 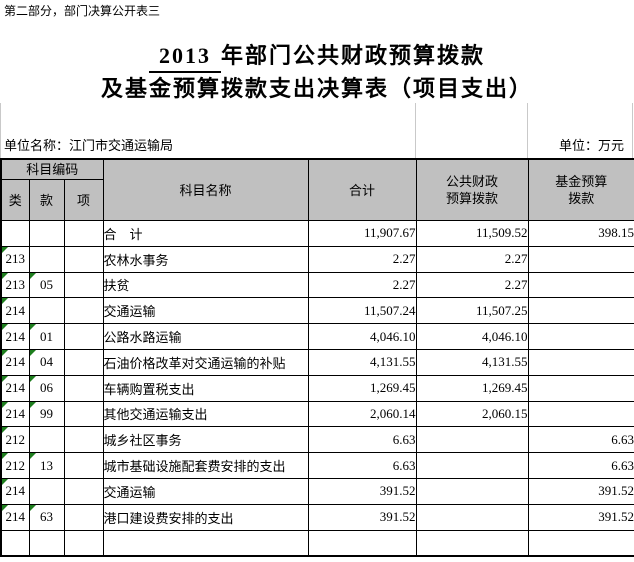 What do you see at coordinates (46, 200) in the screenshot?
I see `header-code-item: 款` at bounding box center [46, 200].